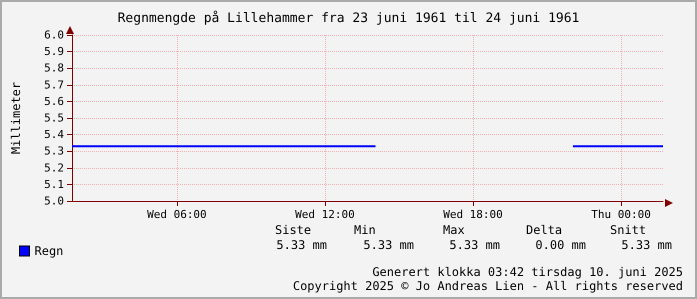 The image size is (697, 299). What do you see at coordinates (325, 214) in the screenshot?
I see `x-tick-label: Wed 12:00` at bounding box center [325, 214].